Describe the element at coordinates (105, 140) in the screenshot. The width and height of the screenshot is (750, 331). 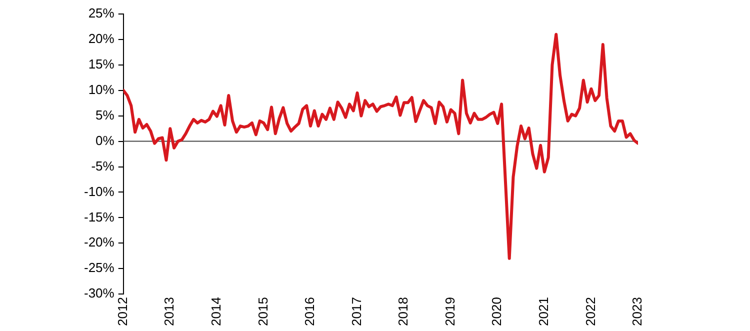
I see `y-tick-label: 0%` at that location.